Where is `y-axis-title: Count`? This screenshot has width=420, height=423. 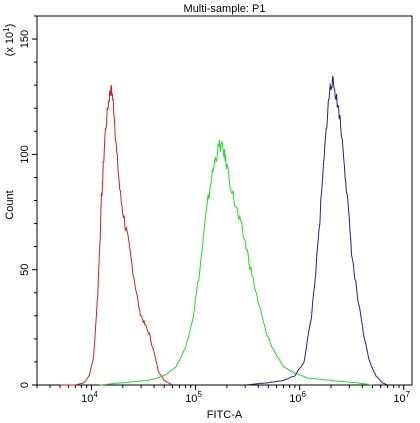
y-axis-title: Count is located at coordinates (10, 204).